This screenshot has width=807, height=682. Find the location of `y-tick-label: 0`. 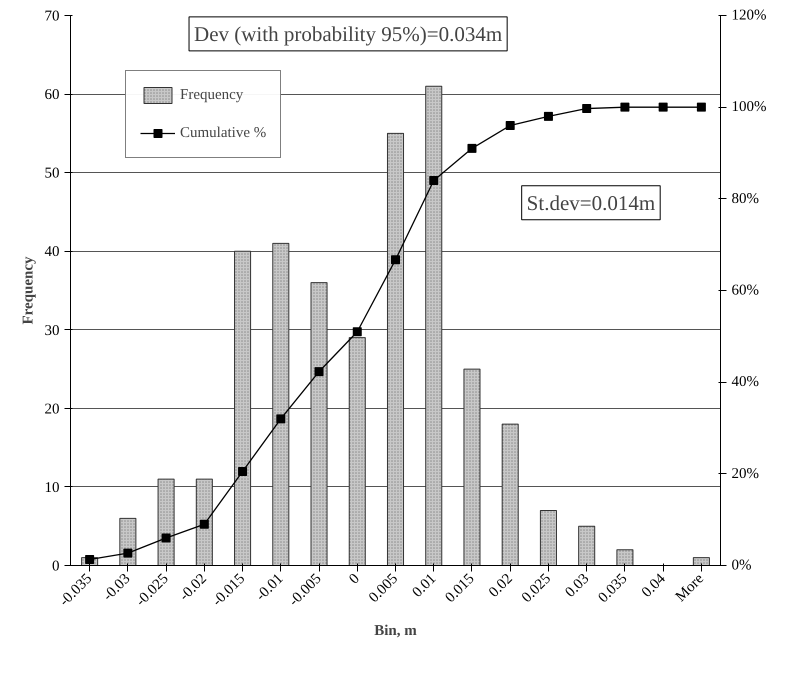

y-tick-label: 0 is located at coordinates (56, 566).